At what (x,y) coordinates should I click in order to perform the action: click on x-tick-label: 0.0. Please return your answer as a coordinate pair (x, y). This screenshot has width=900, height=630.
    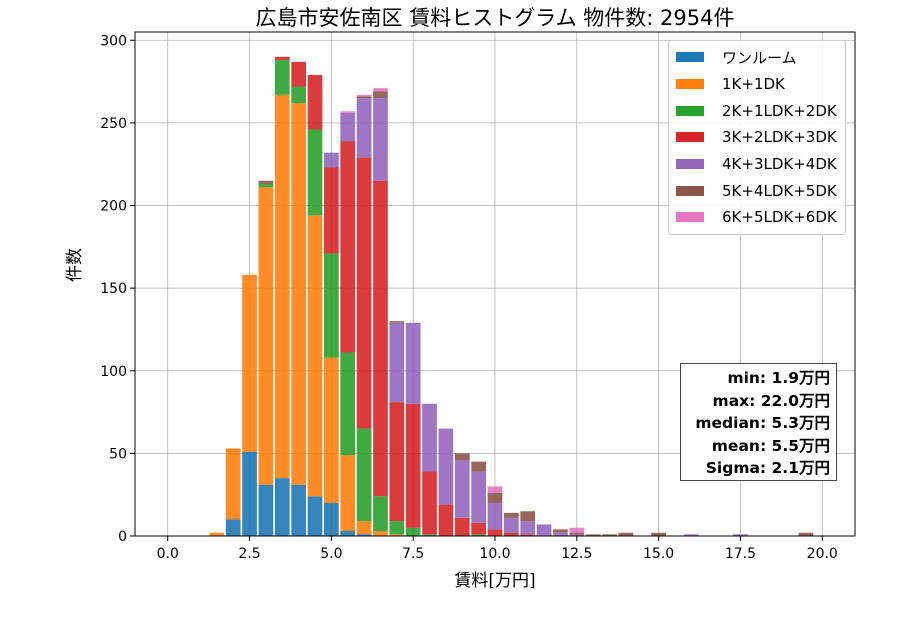
    Looking at the image, I should click on (168, 554).